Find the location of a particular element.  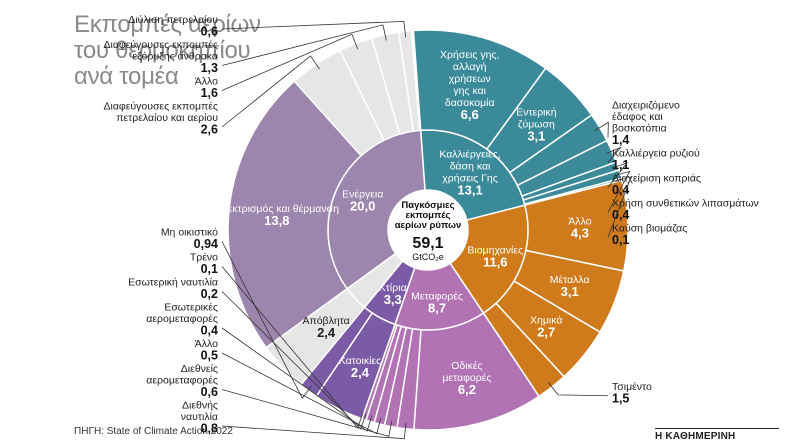

label-text: χρήσεων is located at coordinates (470, 79).